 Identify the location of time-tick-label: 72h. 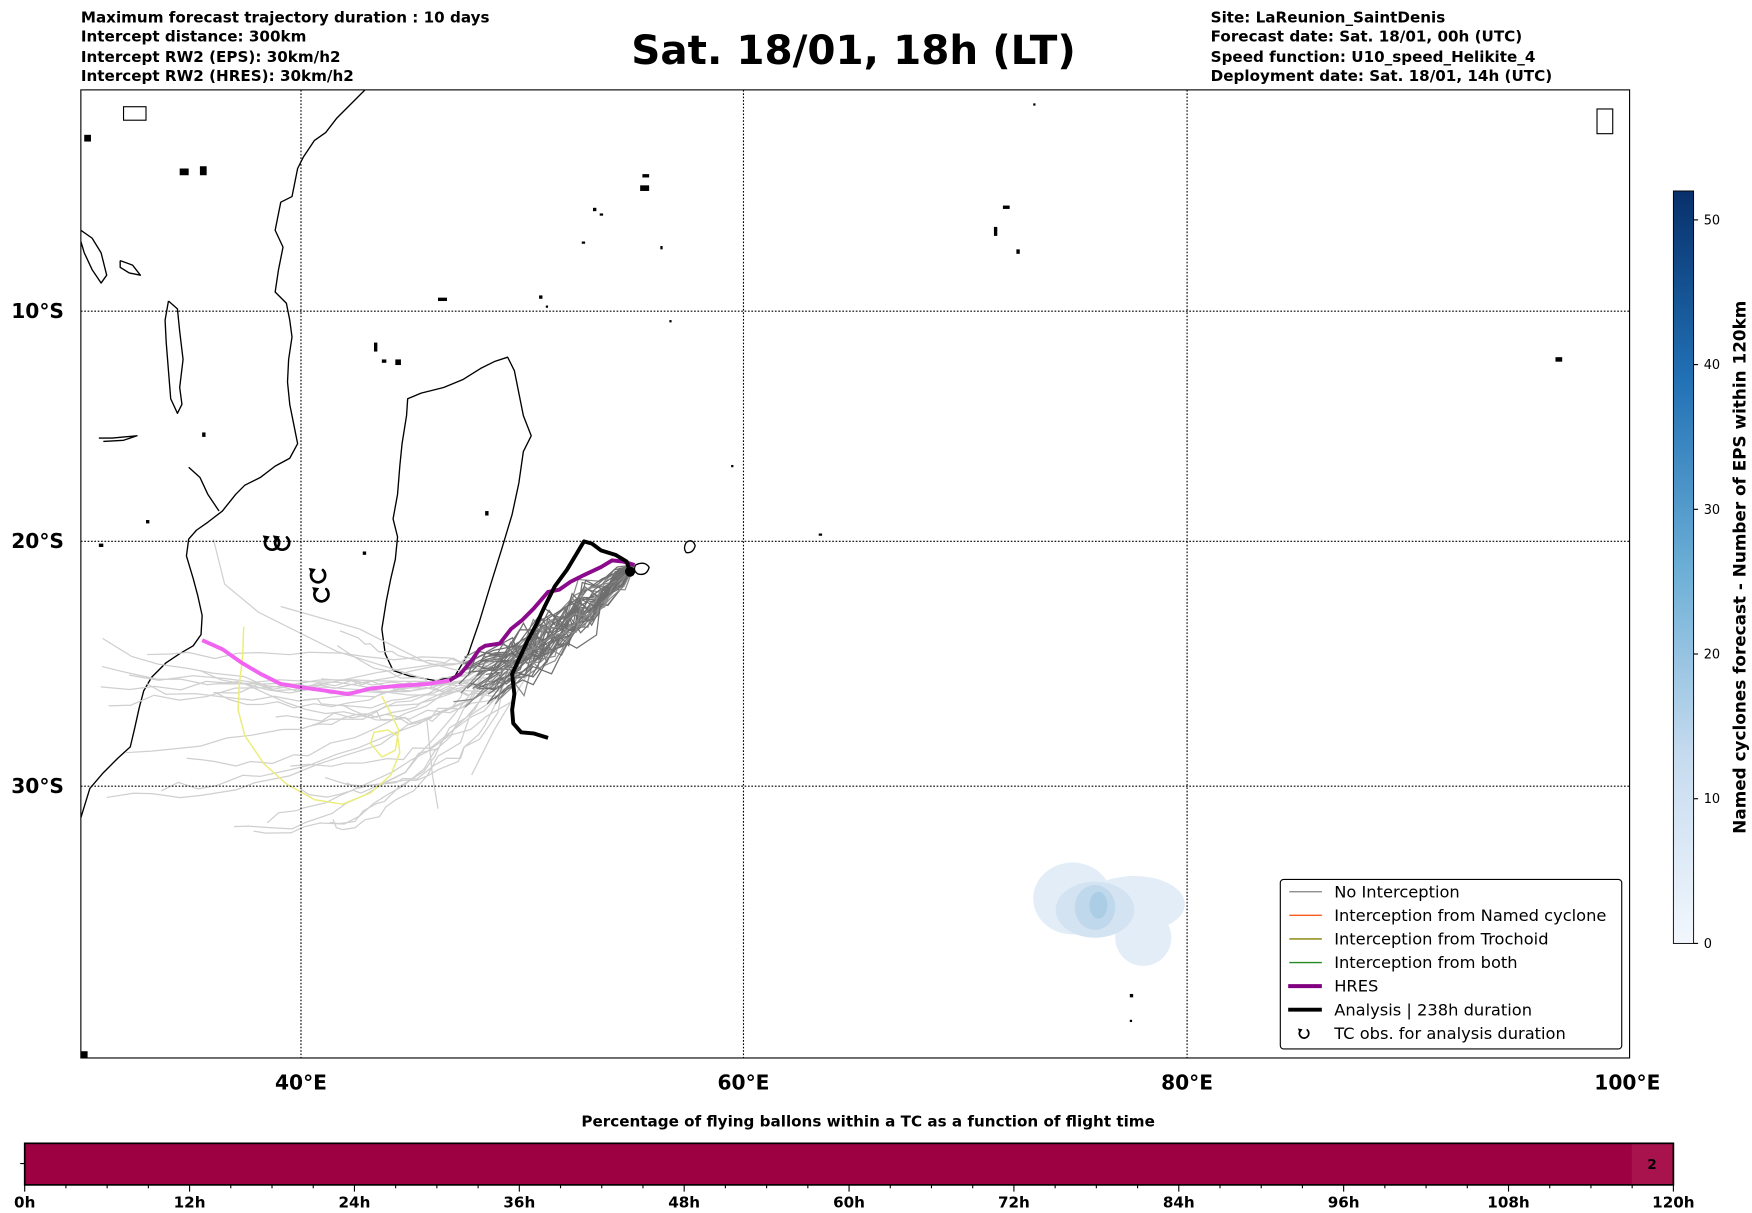
(1014, 1202).